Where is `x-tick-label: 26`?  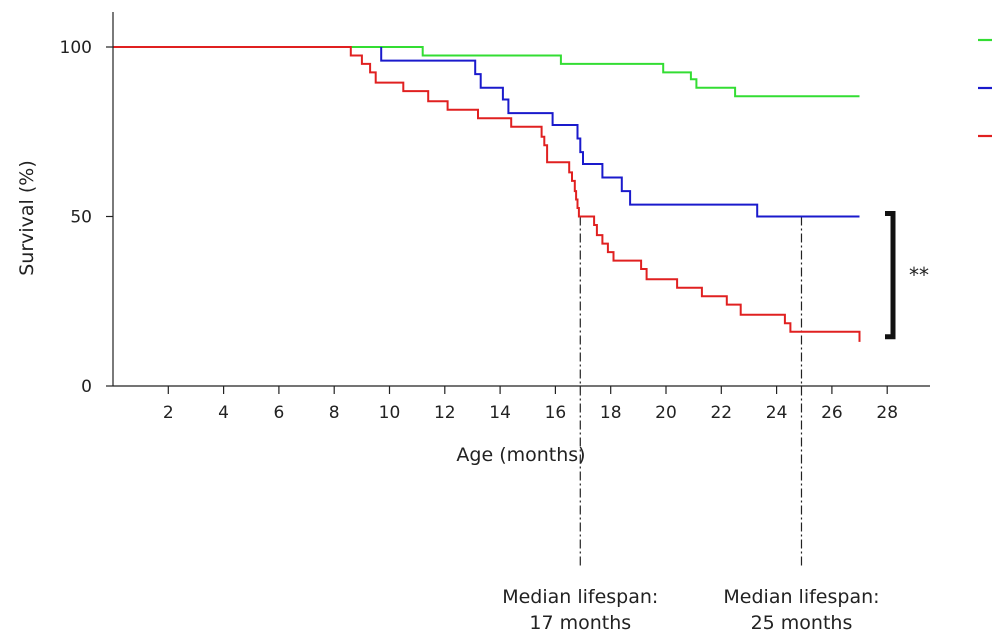
x-tick-label: 26 is located at coordinates (832, 413).